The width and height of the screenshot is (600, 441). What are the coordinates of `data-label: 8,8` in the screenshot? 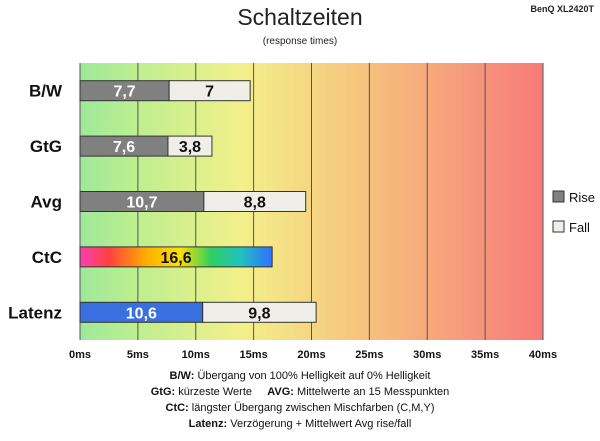 It's located at (255, 203).